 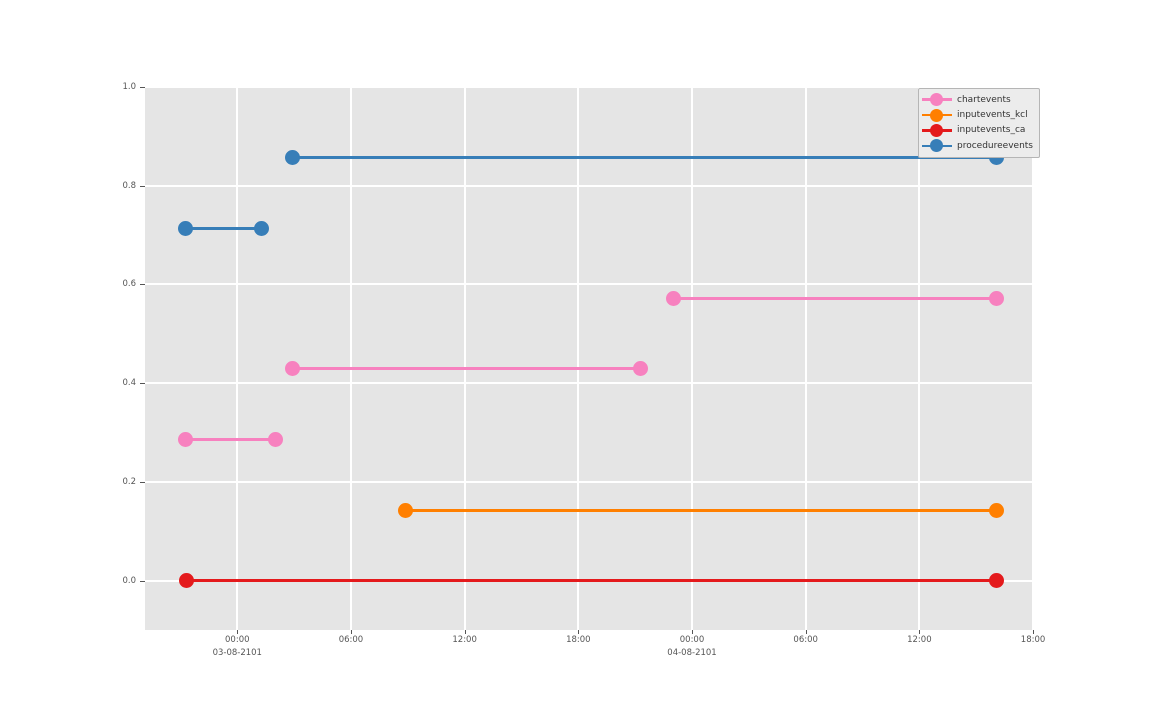 I want to click on legend-item-inputevents_ca: inputevents_ca, so click(x=977, y=130).